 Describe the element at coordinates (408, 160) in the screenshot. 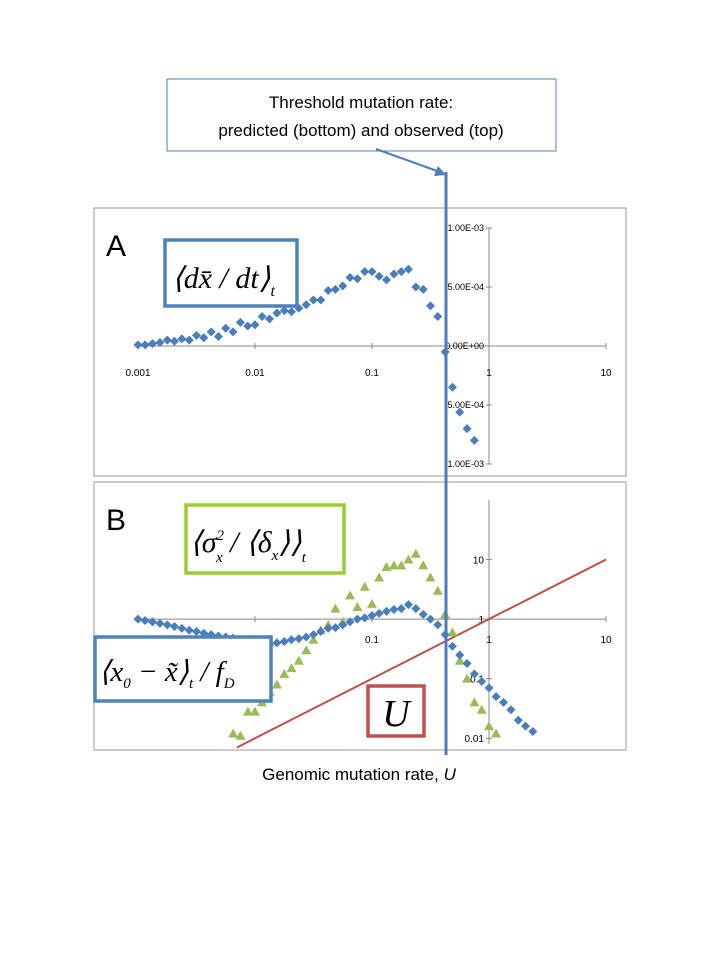

I see `callout-arrow` at that location.